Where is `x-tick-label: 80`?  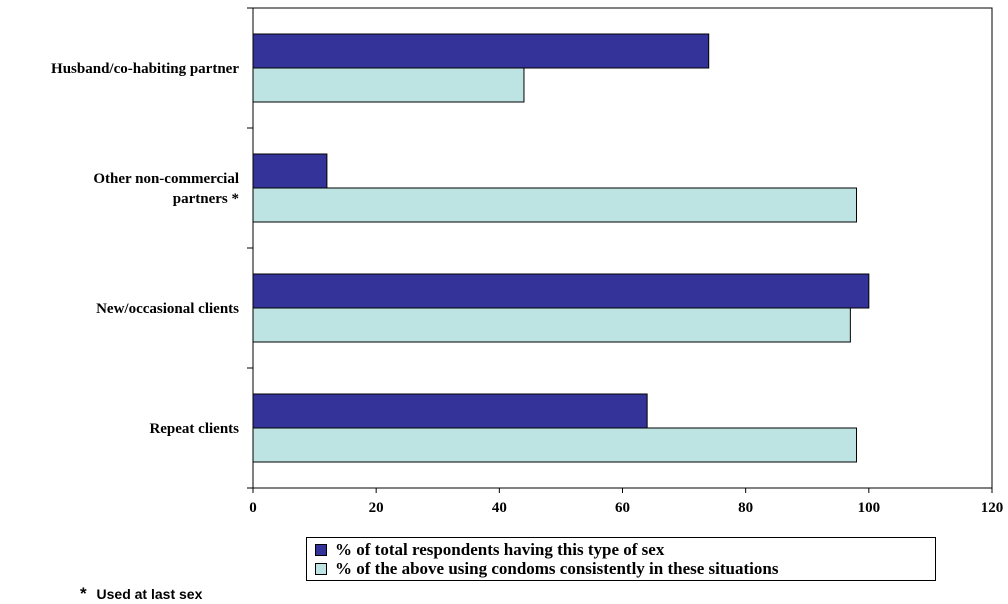
x-tick-label: 80 is located at coordinates (745, 508).